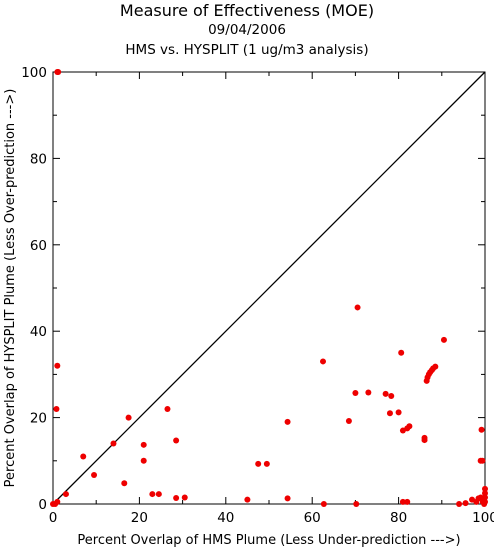 The width and height of the screenshot is (494, 551). I want to click on x-tick-label: 100, so click(483, 518).